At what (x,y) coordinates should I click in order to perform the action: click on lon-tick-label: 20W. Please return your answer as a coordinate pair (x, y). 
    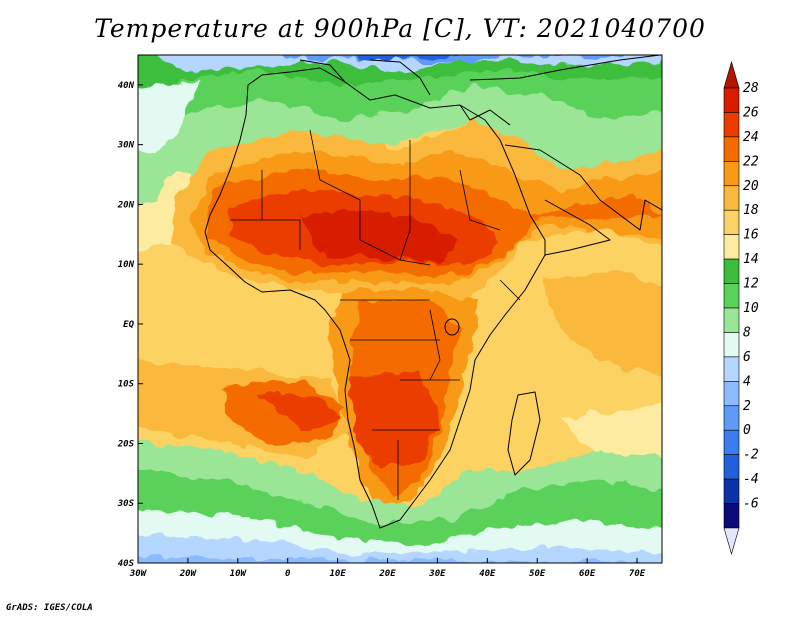
    Looking at the image, I should click on (188, 574).